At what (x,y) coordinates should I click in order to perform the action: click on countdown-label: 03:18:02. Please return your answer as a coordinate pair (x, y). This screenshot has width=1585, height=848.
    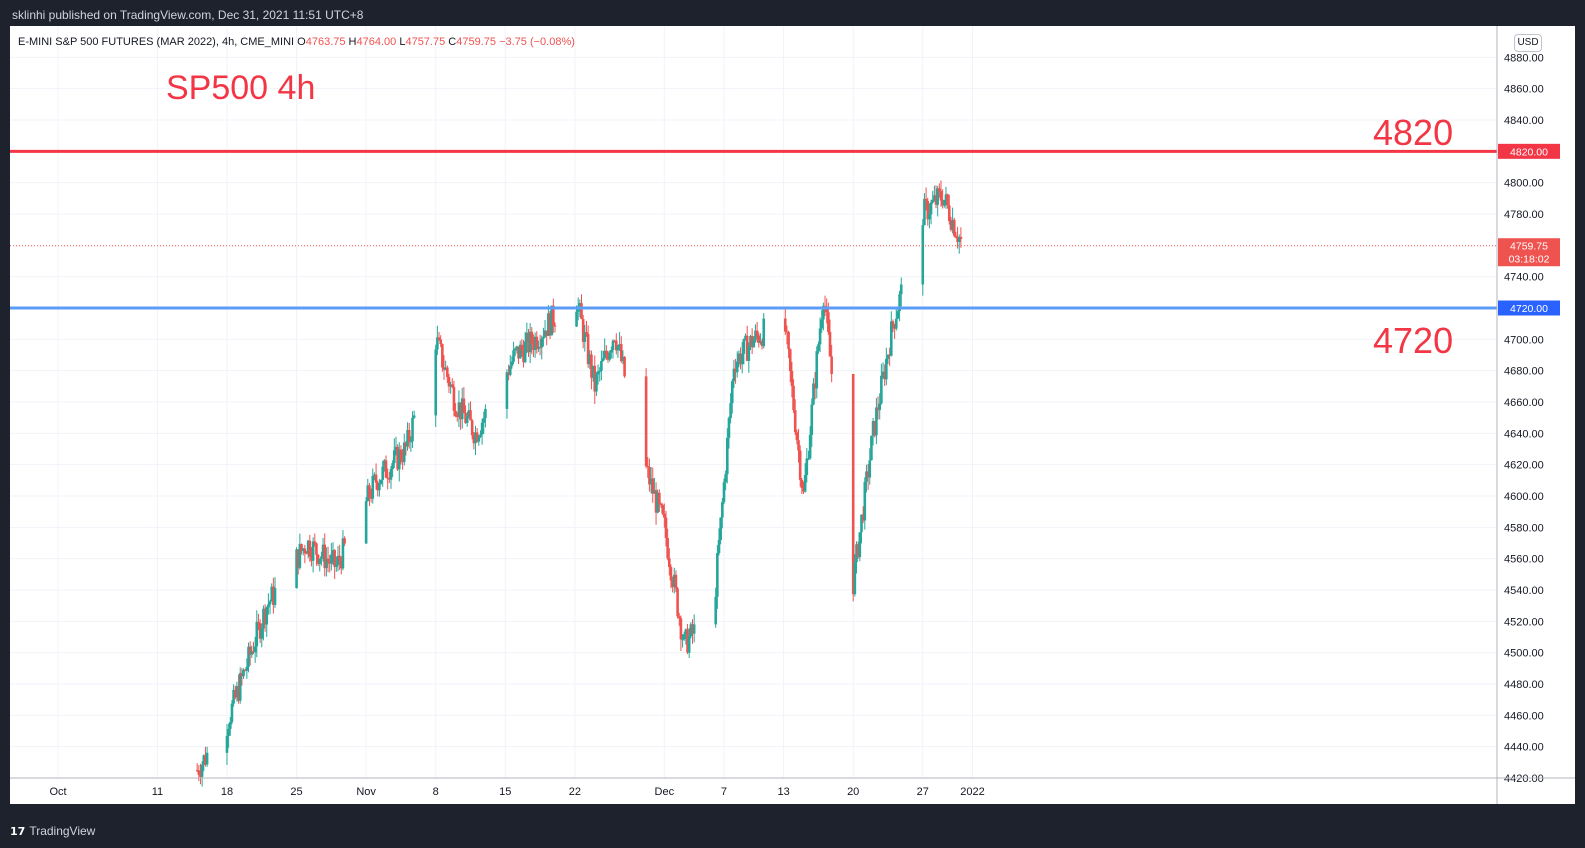
    Looking at the image, I should click on (1529, 260).